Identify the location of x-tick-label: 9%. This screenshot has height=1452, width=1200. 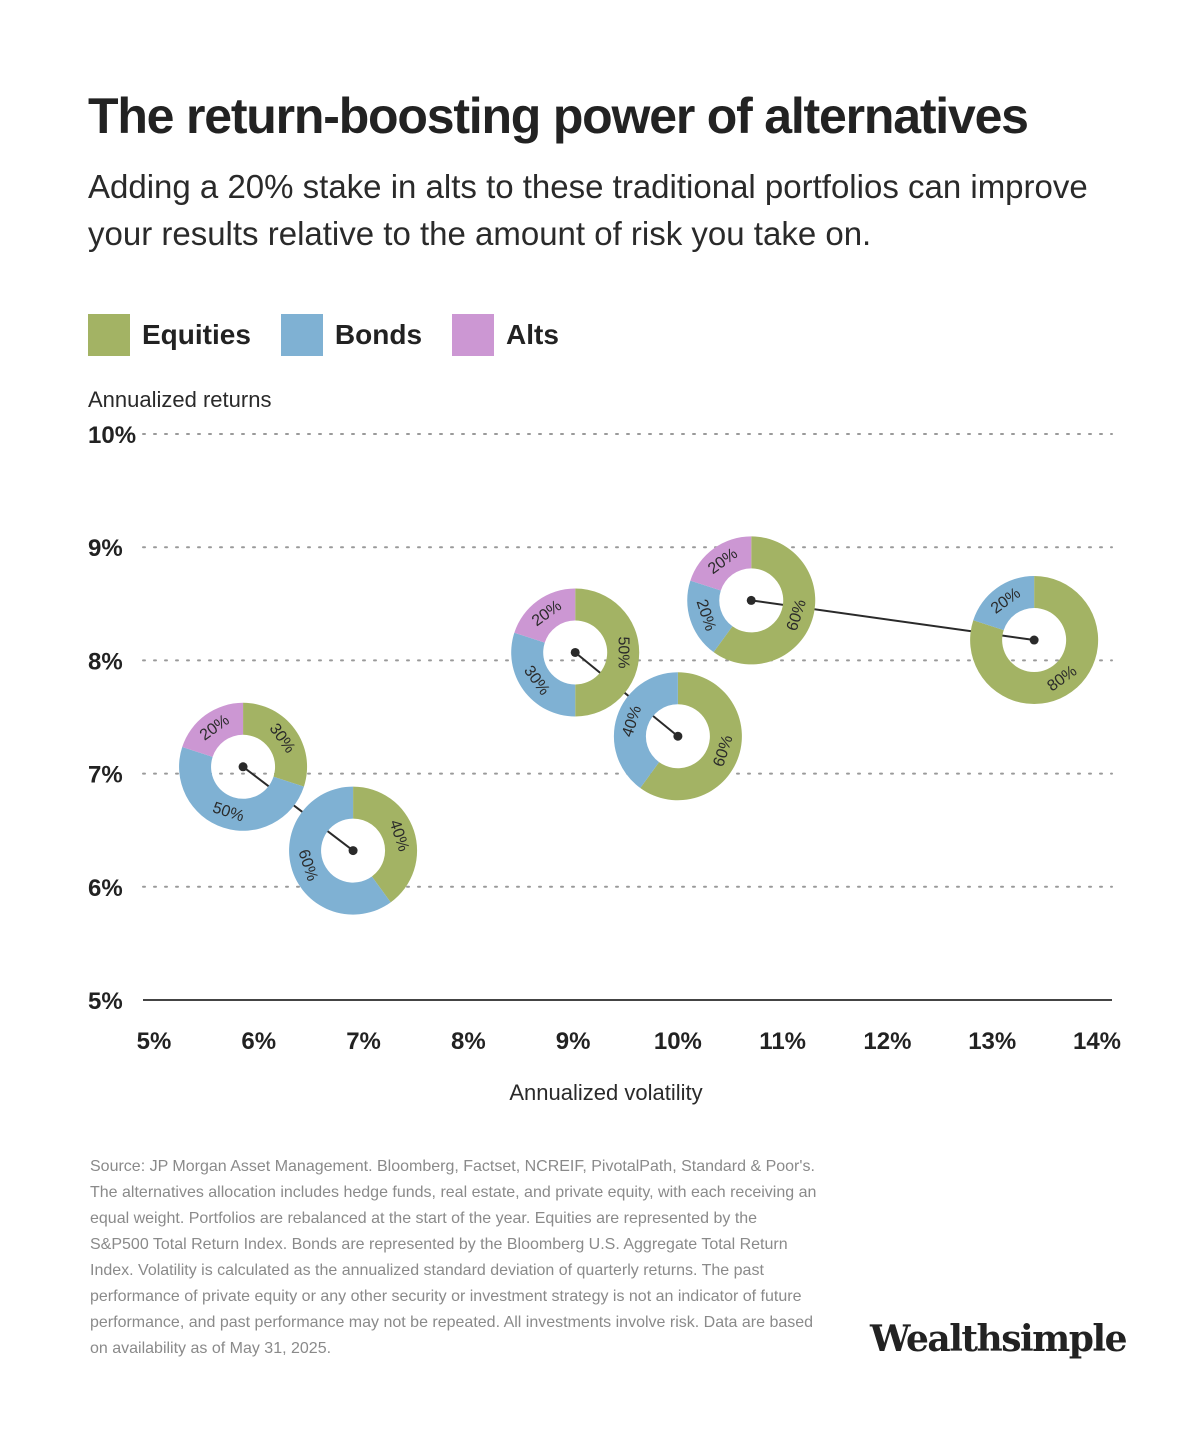
(573, 1041).